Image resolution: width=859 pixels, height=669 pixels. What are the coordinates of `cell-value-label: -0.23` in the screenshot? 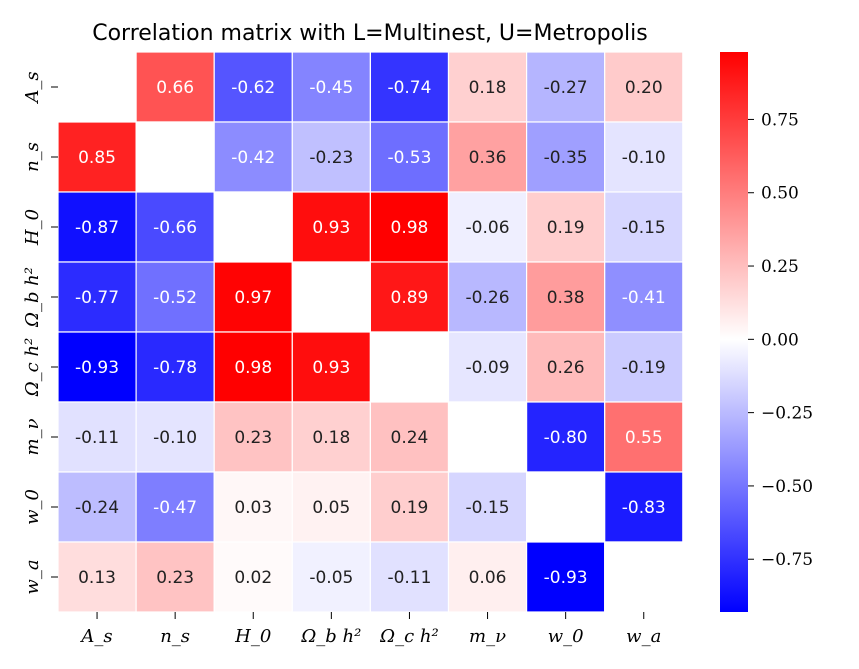 It's located at (331, 158).